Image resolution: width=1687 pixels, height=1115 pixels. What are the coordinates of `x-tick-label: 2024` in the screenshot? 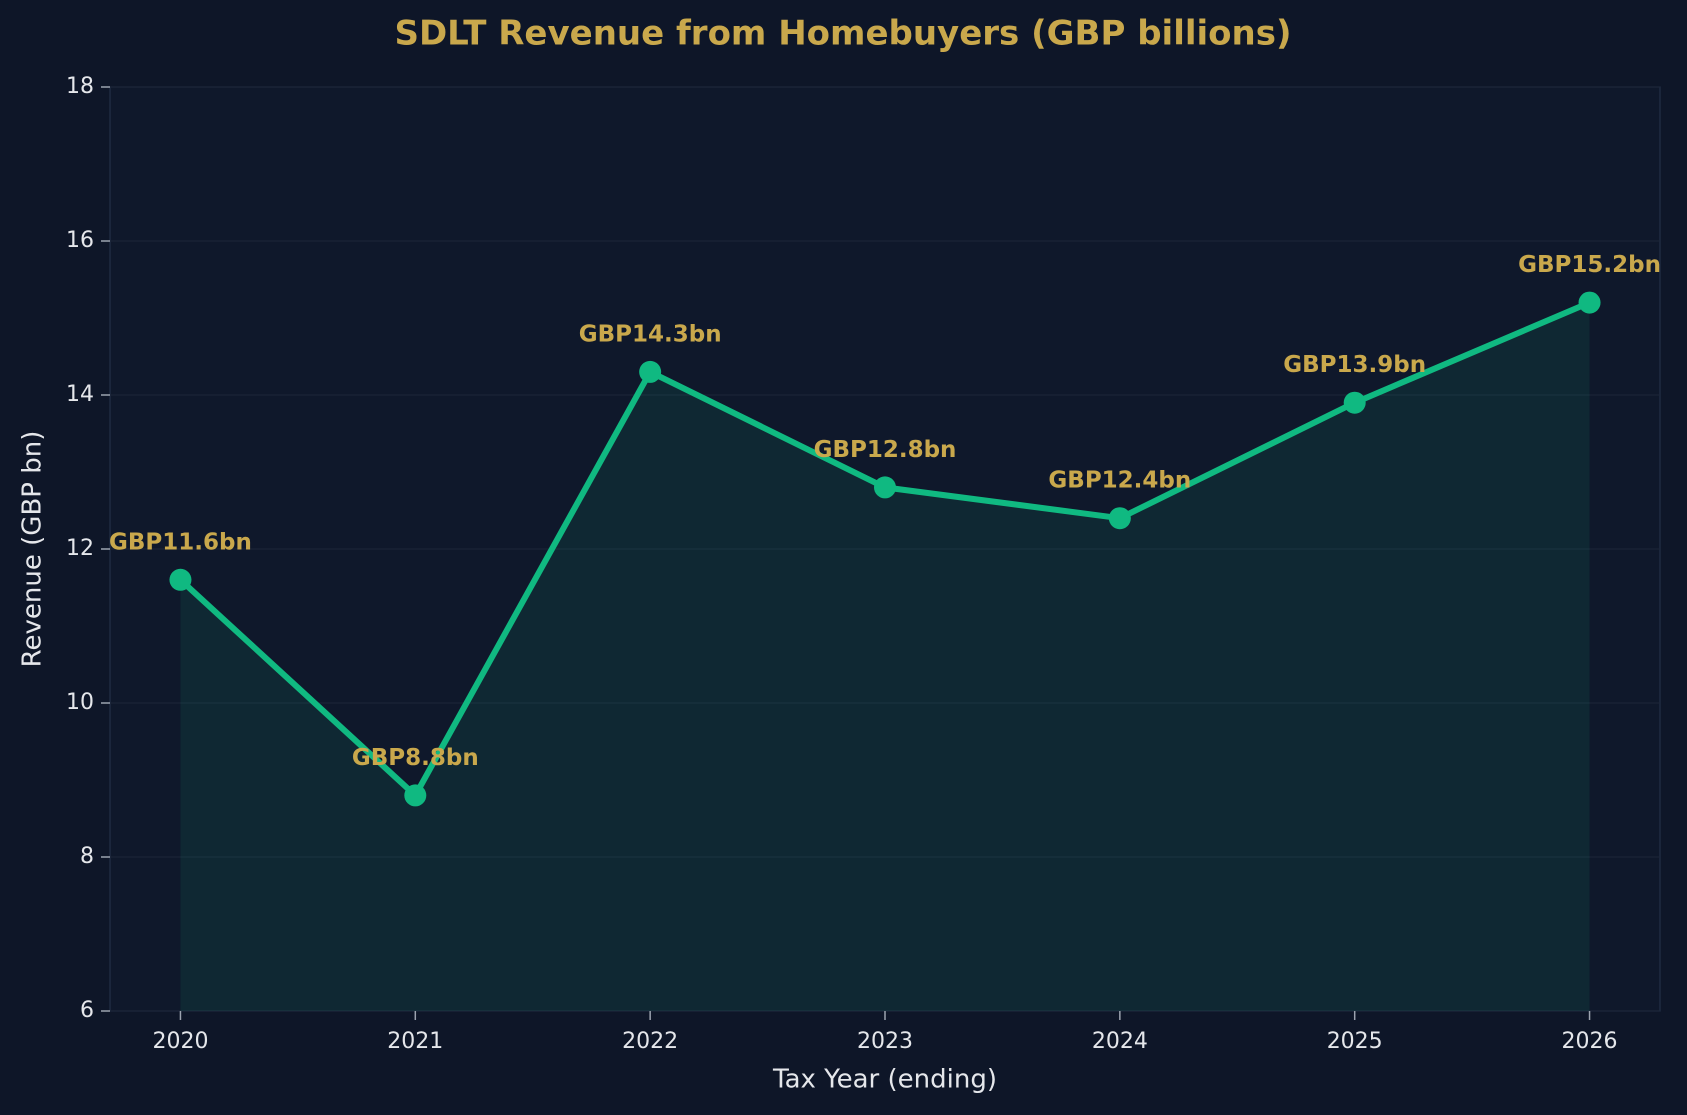 It's located at (1120, 1041).